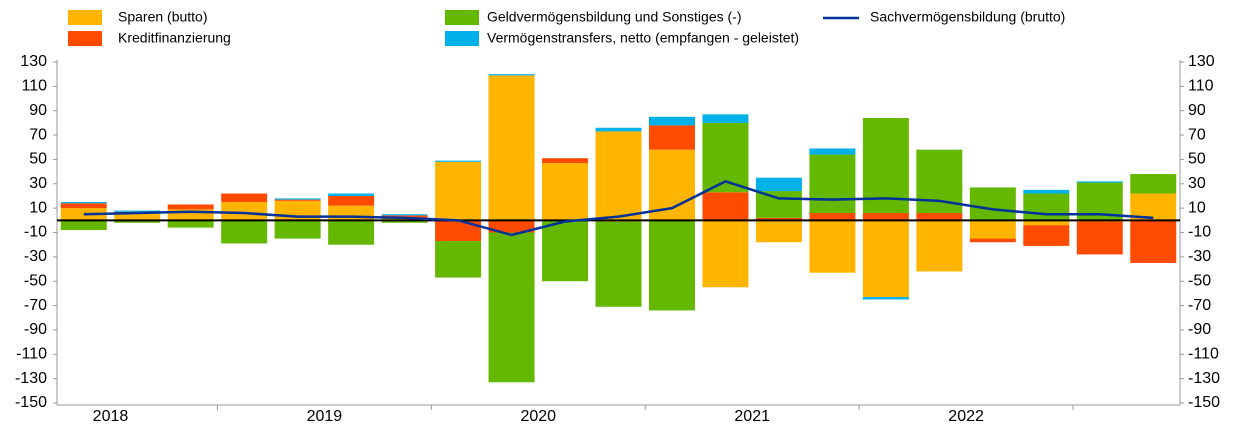 Image resolution: width=1243 pixels, height=428 pixels. Describe the element at coordinates (1201, 61) in the screenshot. I see `y2-tick-label: 130` at that location.